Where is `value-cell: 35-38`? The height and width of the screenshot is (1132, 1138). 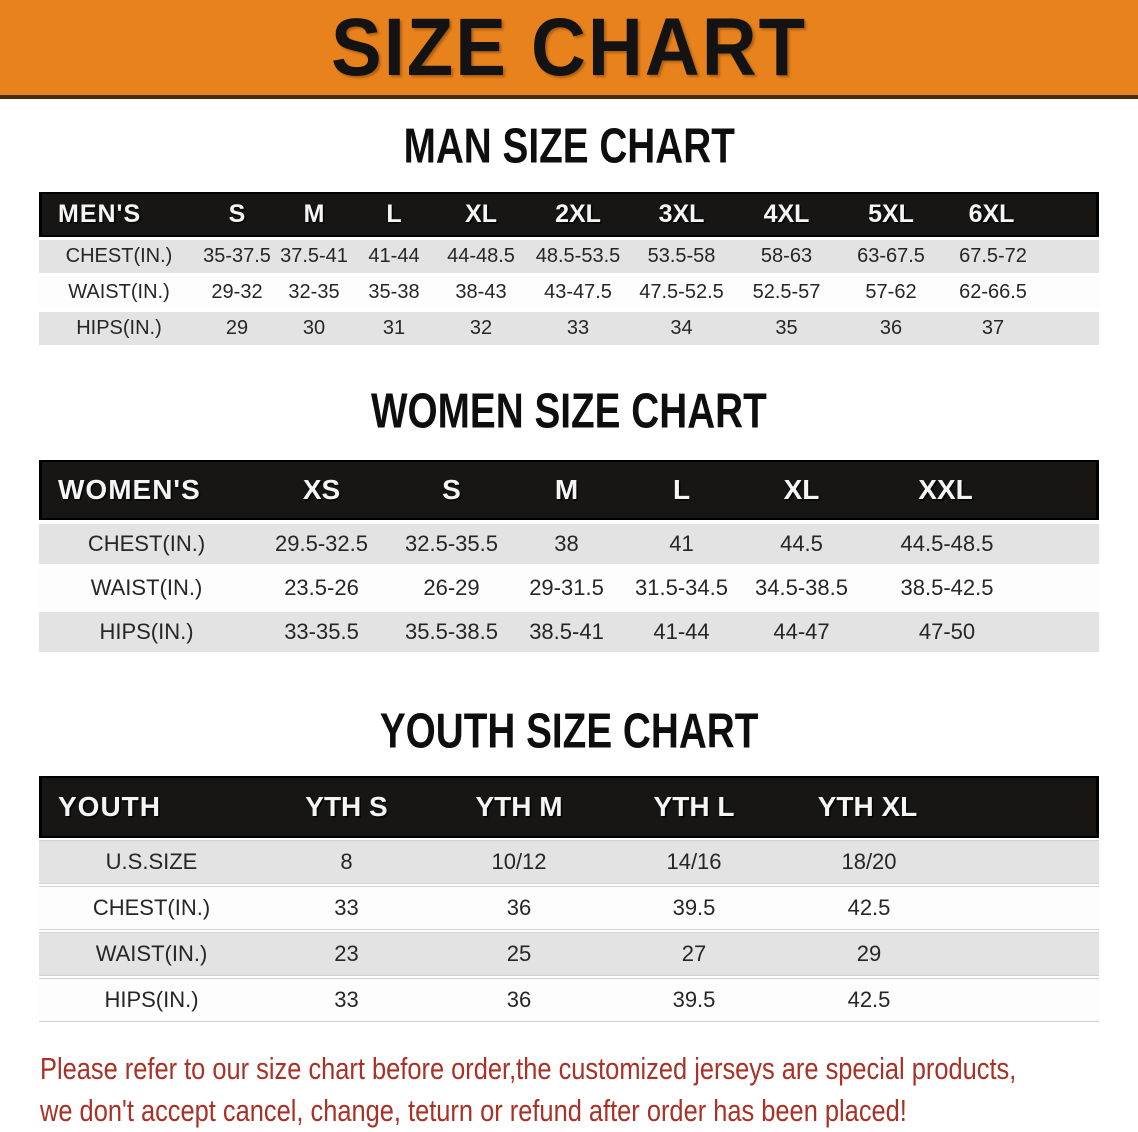
value-cell: 35-38 is located at coordinates (394, 292).